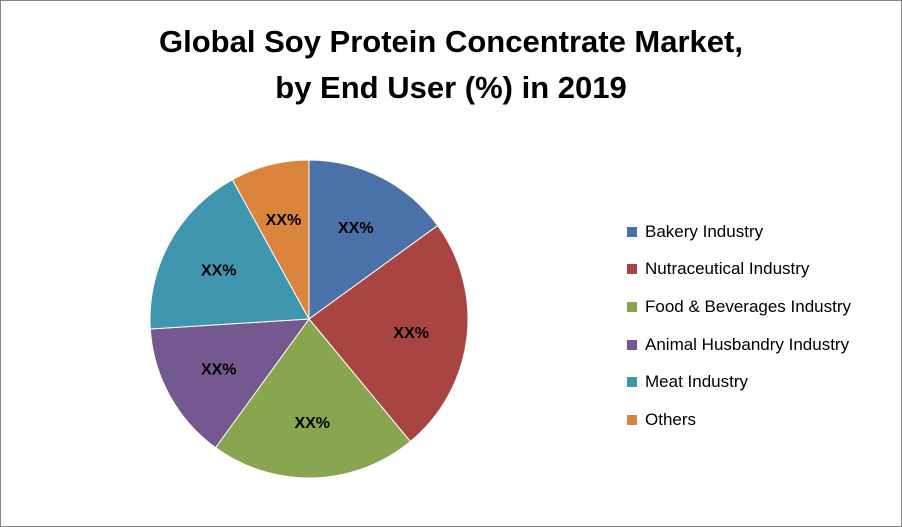 The height and width of the screenshot is (527, 902). I want to click on legend-label-meat-industry: Meat Industry, so click(696, 382).